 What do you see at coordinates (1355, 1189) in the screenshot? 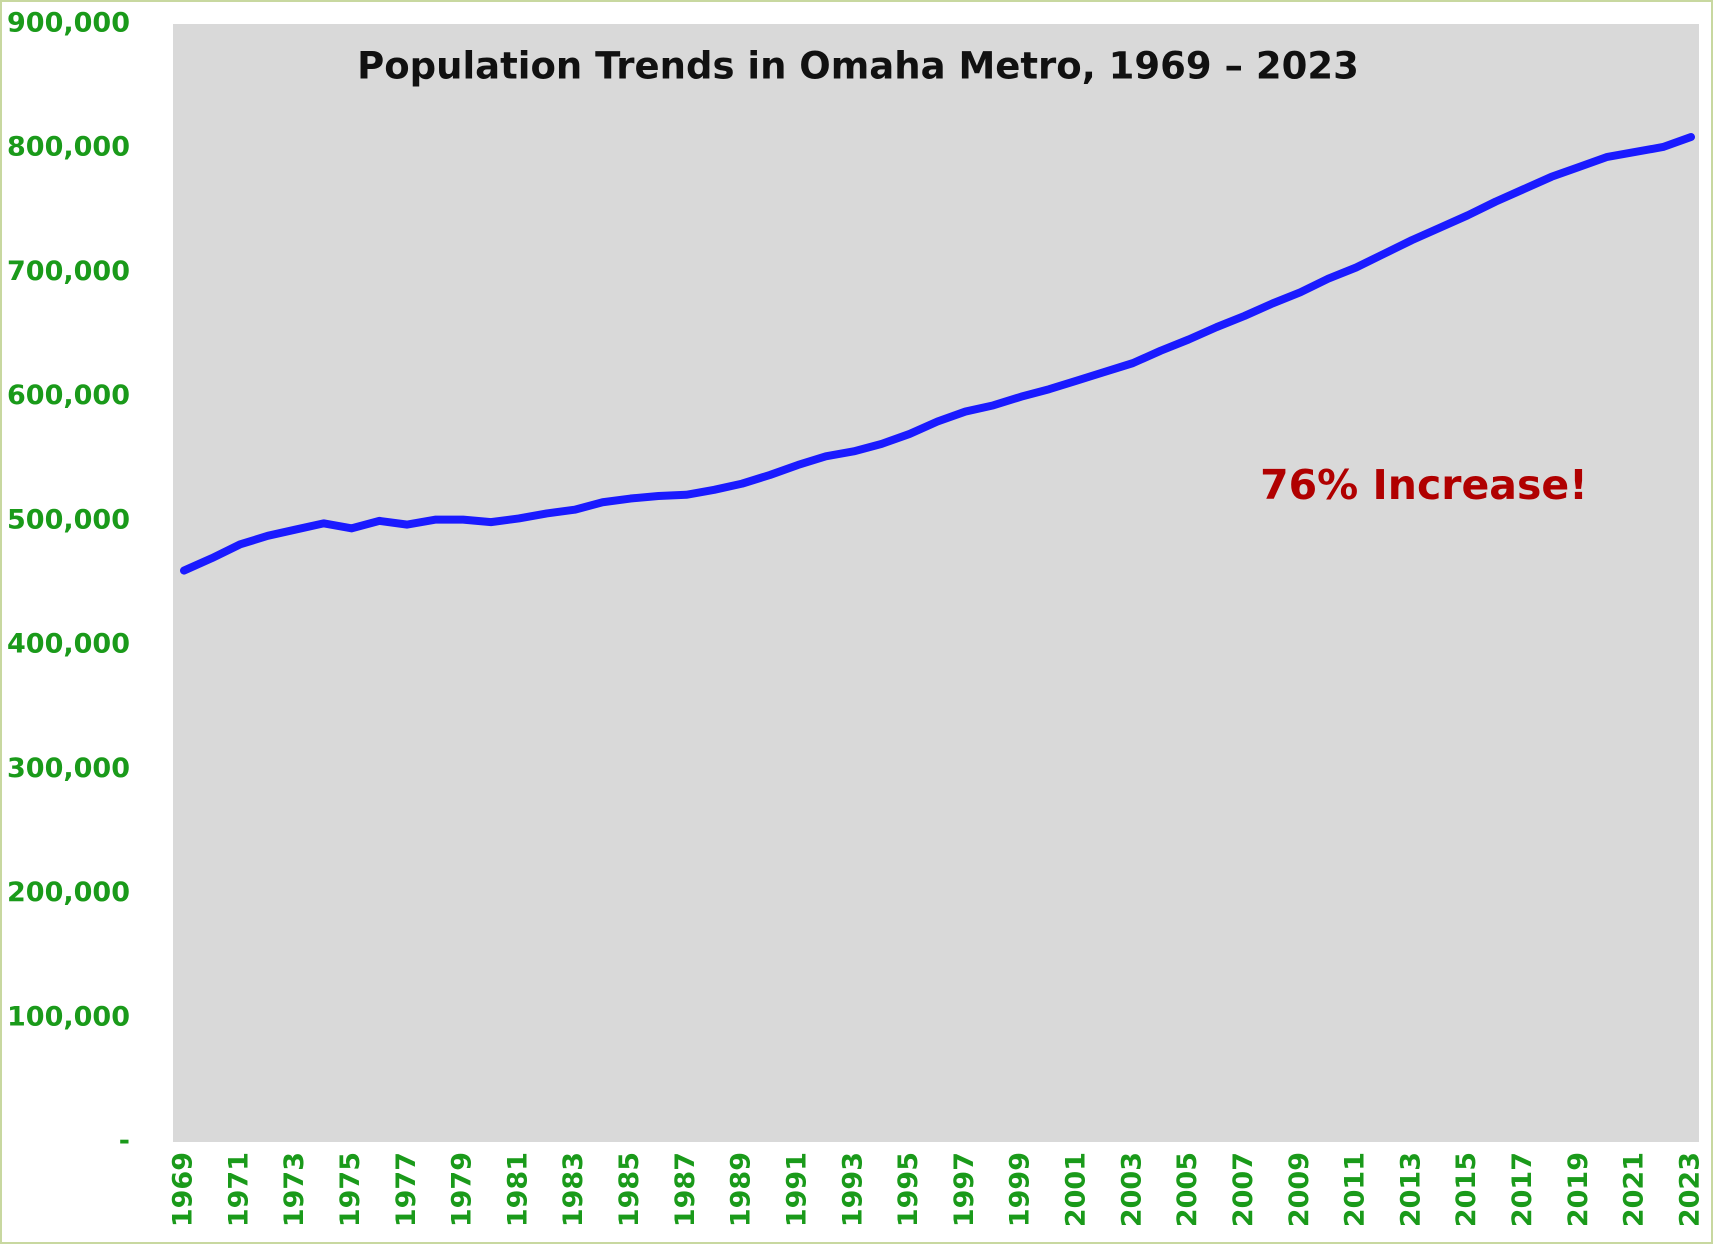
I see `x-tick-label: 2011` at bounding box center [1355, 1189].